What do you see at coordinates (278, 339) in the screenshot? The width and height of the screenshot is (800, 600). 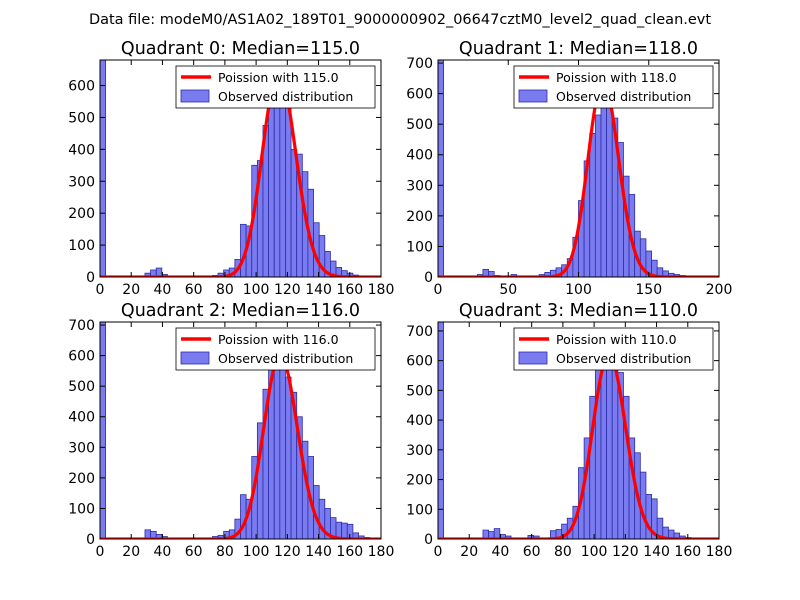 I see `legend-label-poisson: Poission with 116.0` at bounding box center [278, 339].